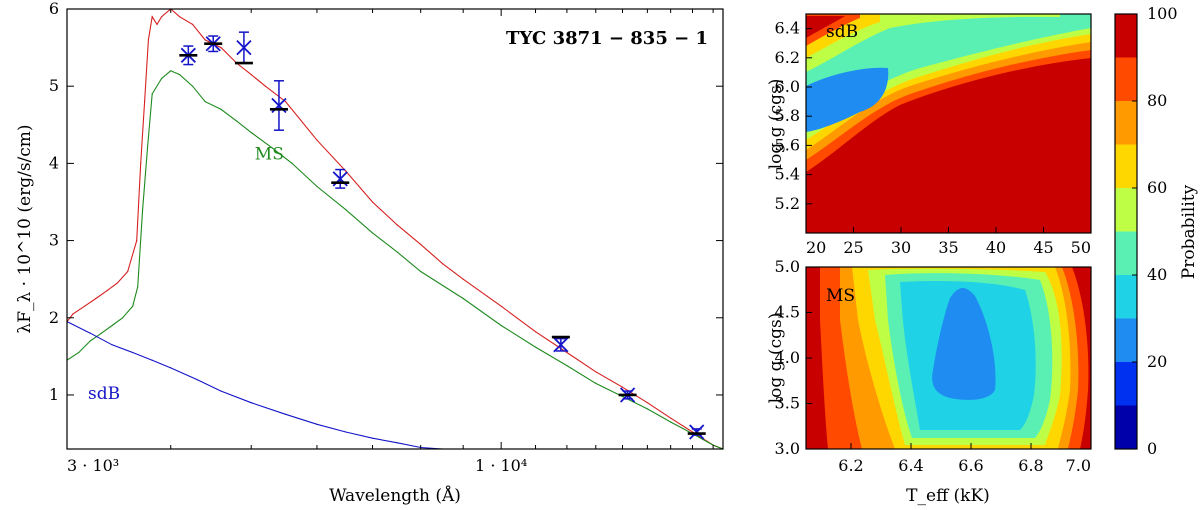 The width and height of the screenshot is (1200, 510). What do you see at coordinates (1189, 231) in the screenshot?
I see `colorbar-label: Probability` at bounding box center [1189, 231].